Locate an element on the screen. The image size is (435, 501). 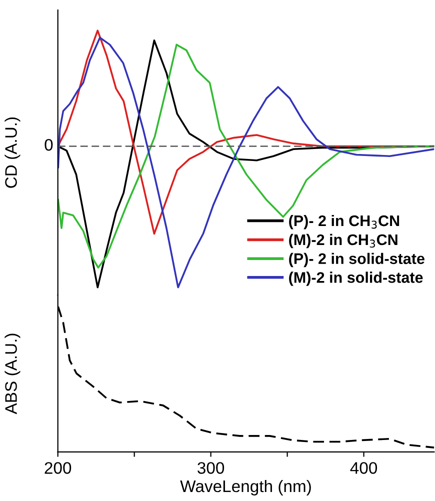
legend-label: (M)-2 in CH$_{3}$CN is located at coordinates (343, 241).